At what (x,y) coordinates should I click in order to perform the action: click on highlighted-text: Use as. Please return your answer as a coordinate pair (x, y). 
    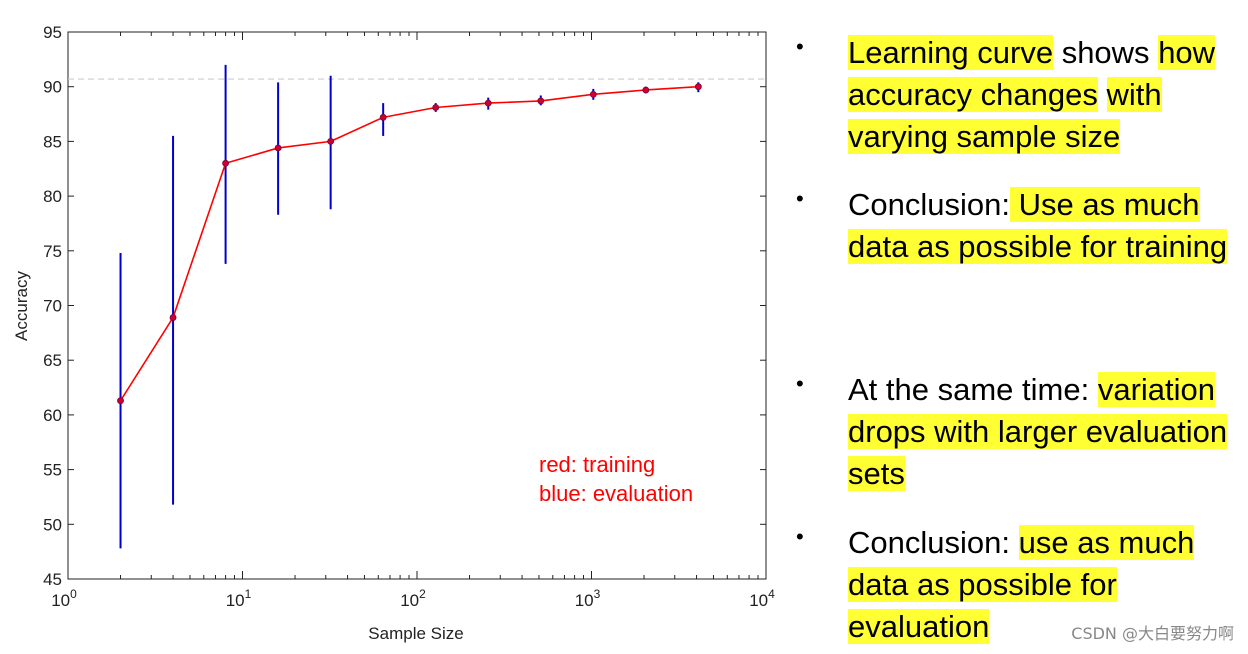
    Looking at the image, I should click on (1066, 204).